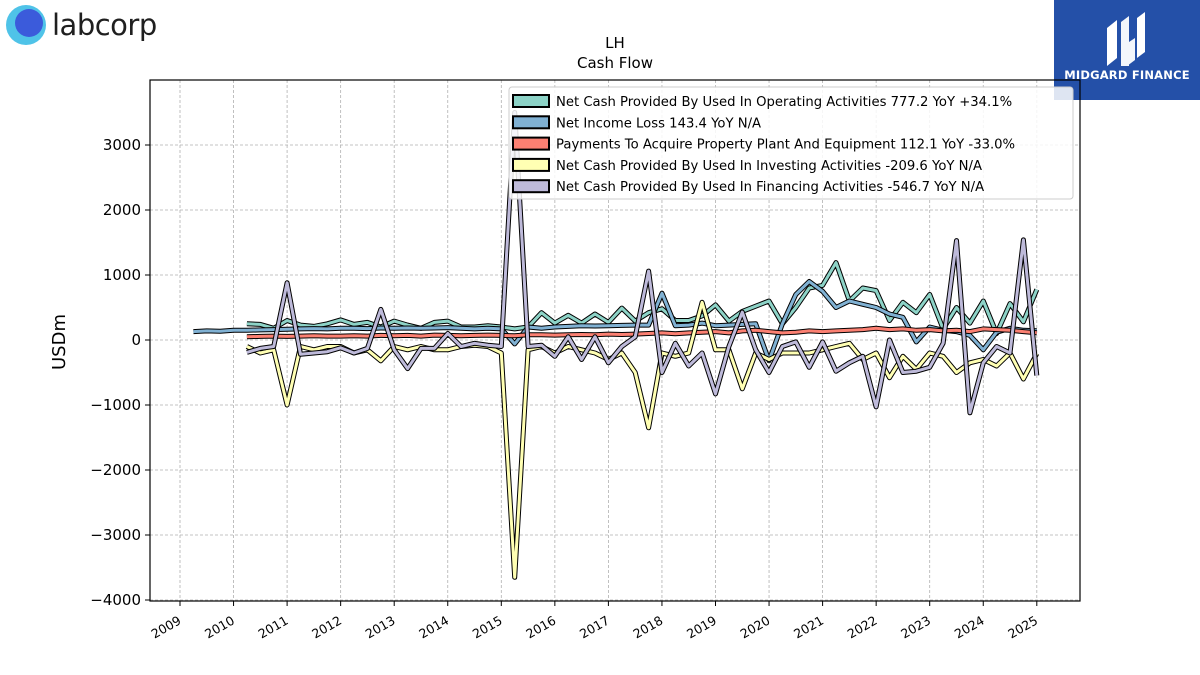 The height and width of the screenshot is (675, 1200). Describe the element at coordinates (136, 340) in the screenshot. I see `y-tick-label: 0` at that location.